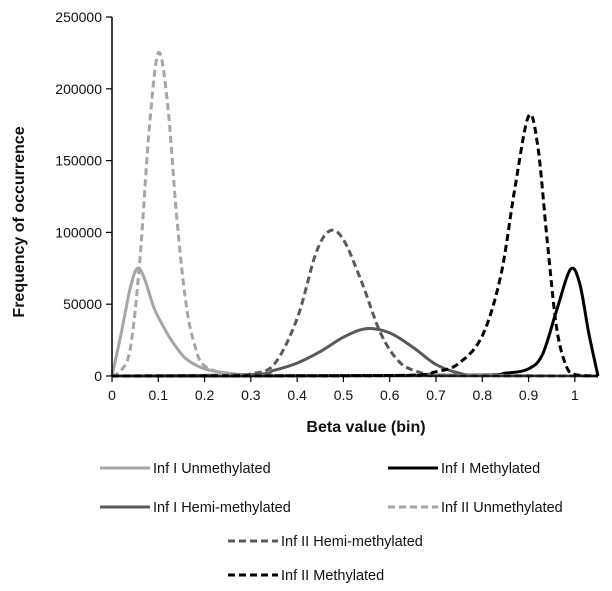 This screenshot has height=591, width=612. I want to click on x-tick-label: 1, so click(575, 395).